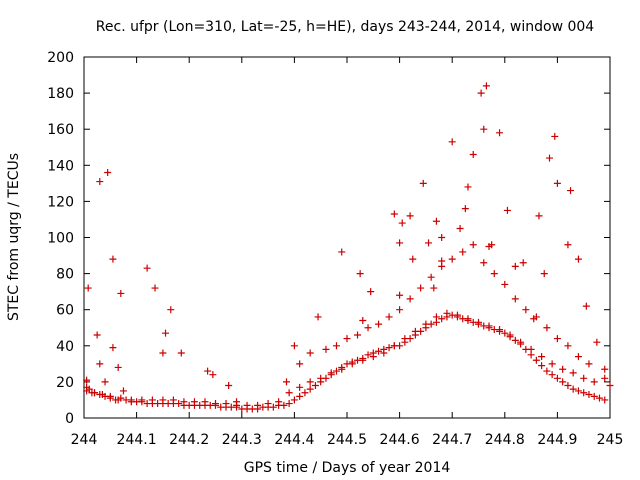 The width and height of the screenshot is (640, 480). What do you see at coordinates (452, 440) in the screenshot?
I see `x-tick-label: 244.7` at bounding box center [452, 440].